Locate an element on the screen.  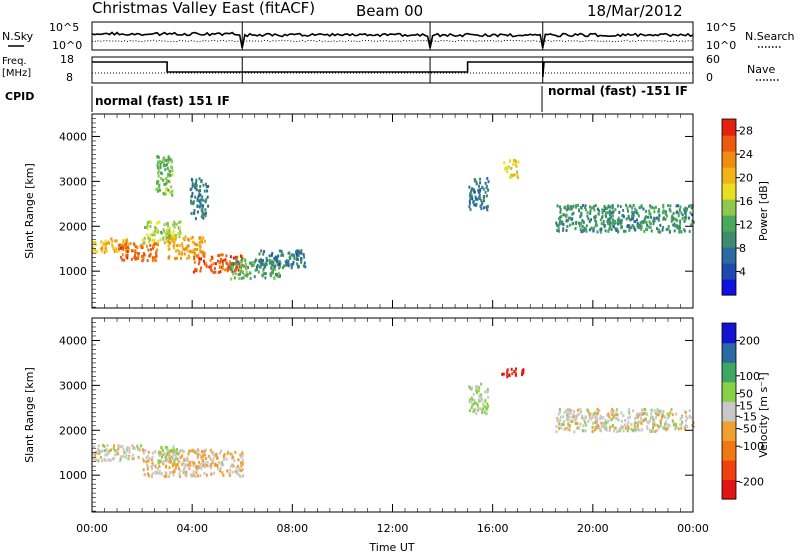
noise-tick-right-bottom: 10^0 is located at coordinates (721, 45).